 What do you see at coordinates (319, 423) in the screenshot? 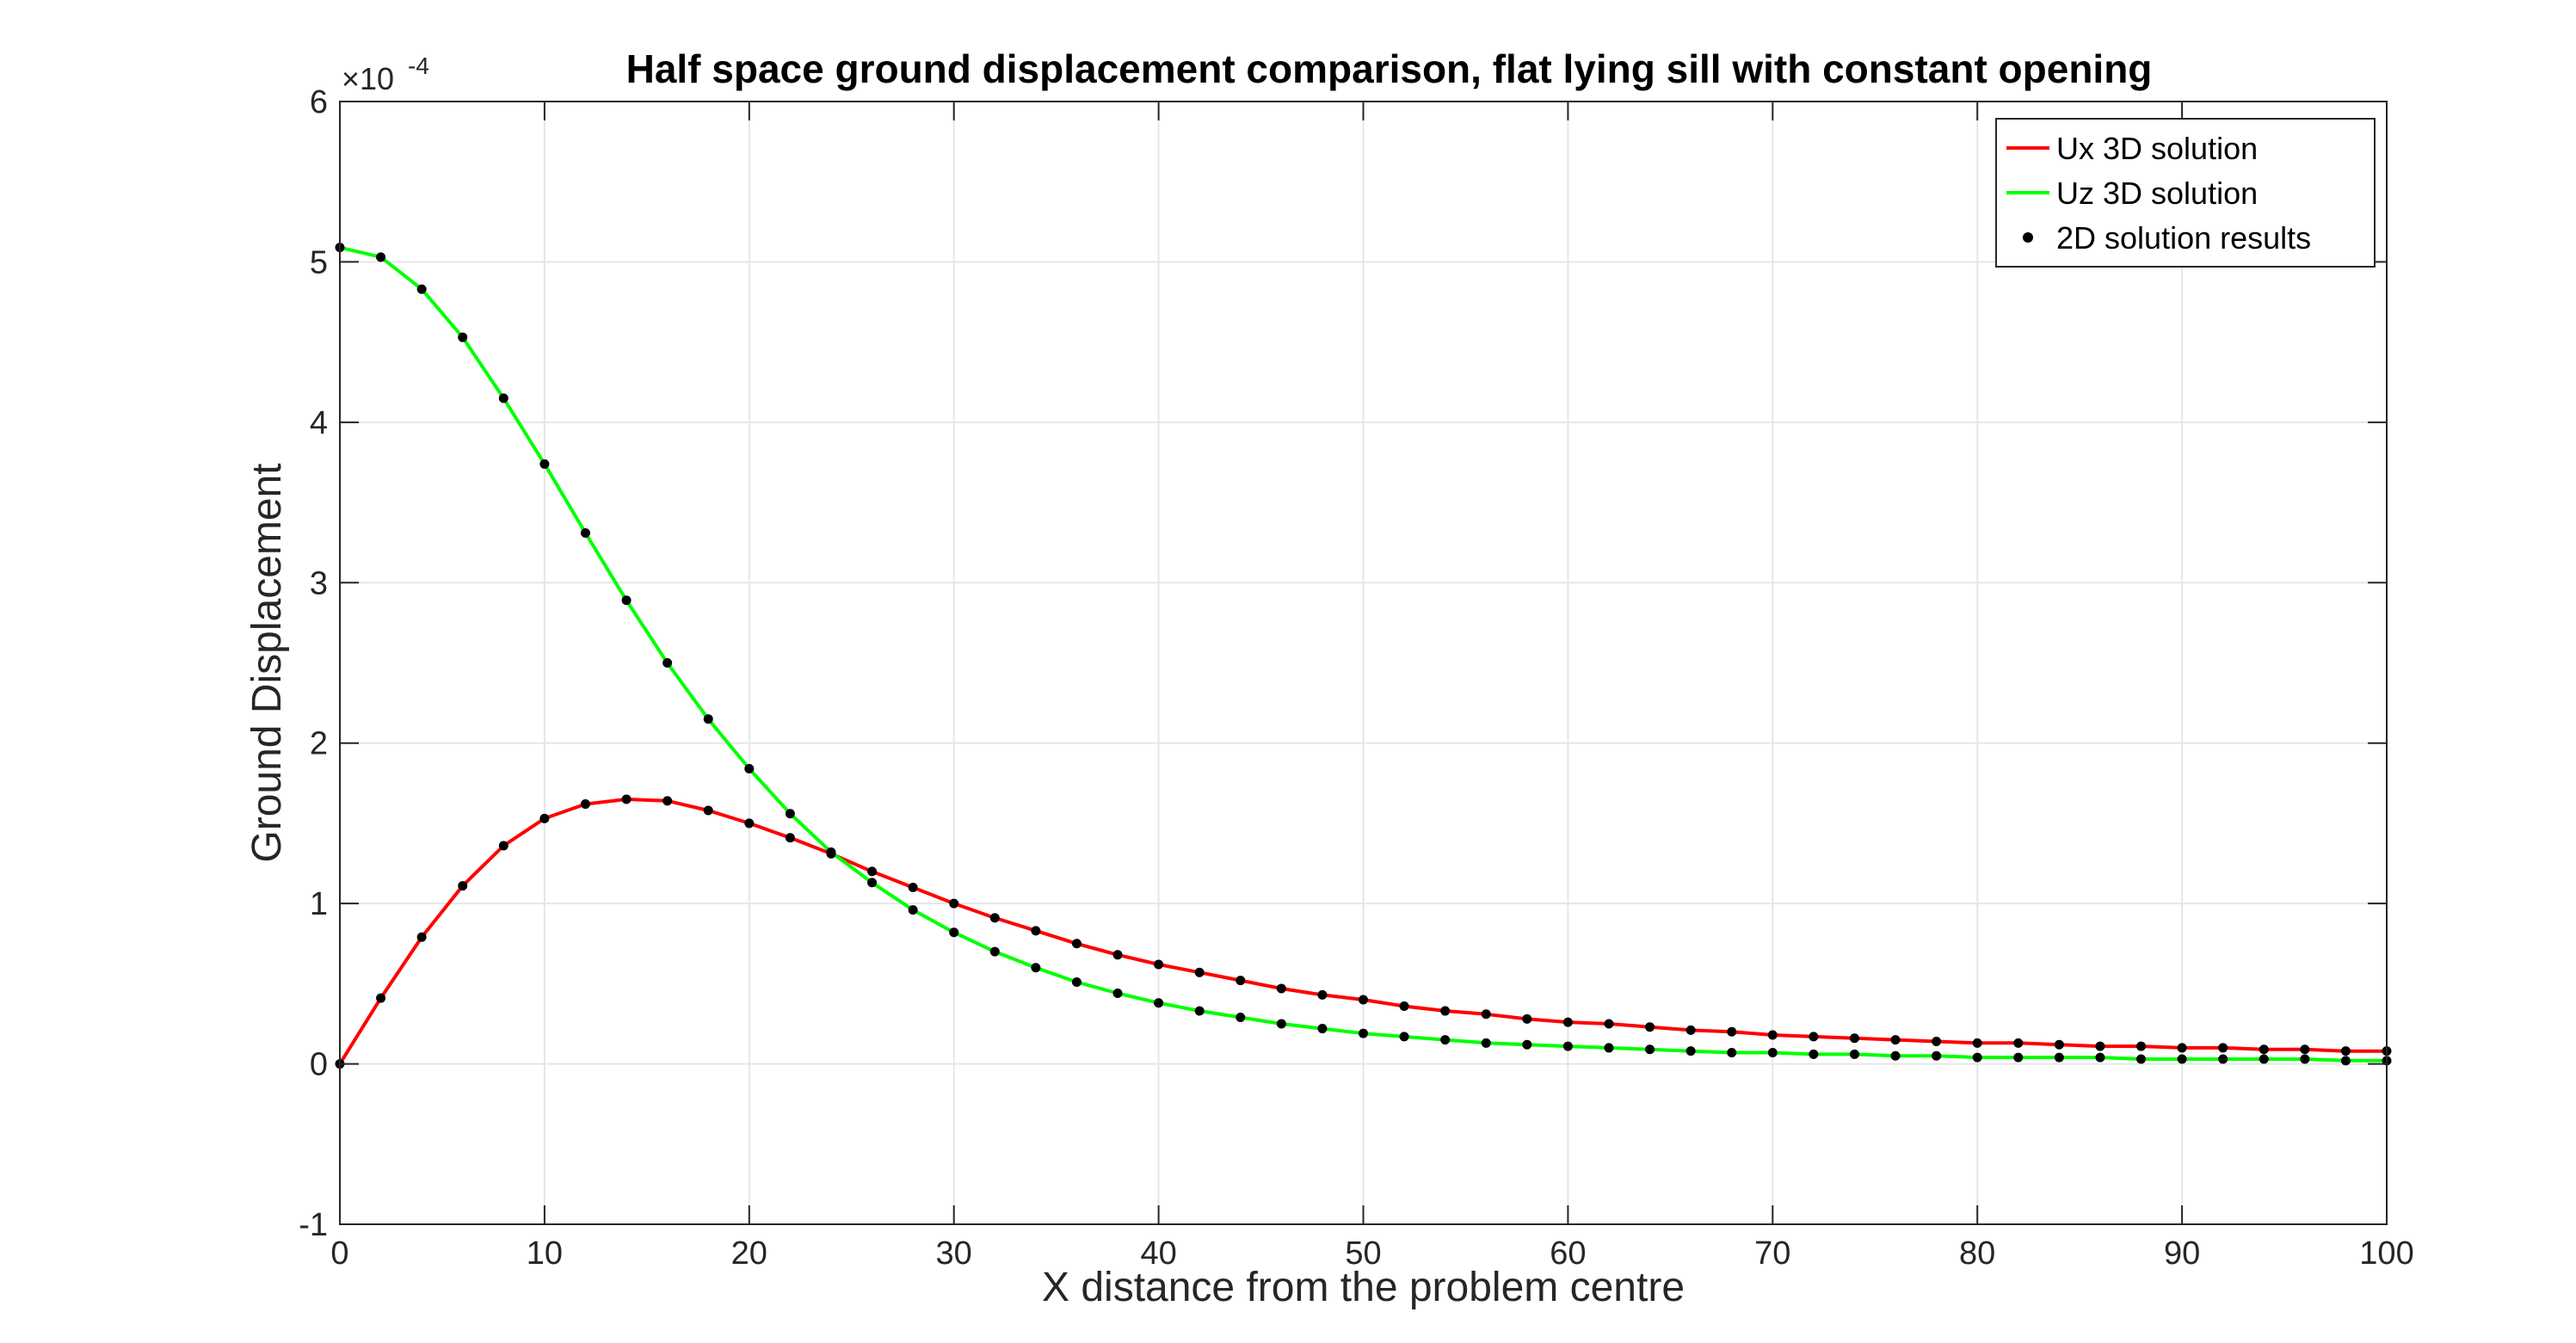
I see `y-tick-label: 4` at bounding box center [319, 423].